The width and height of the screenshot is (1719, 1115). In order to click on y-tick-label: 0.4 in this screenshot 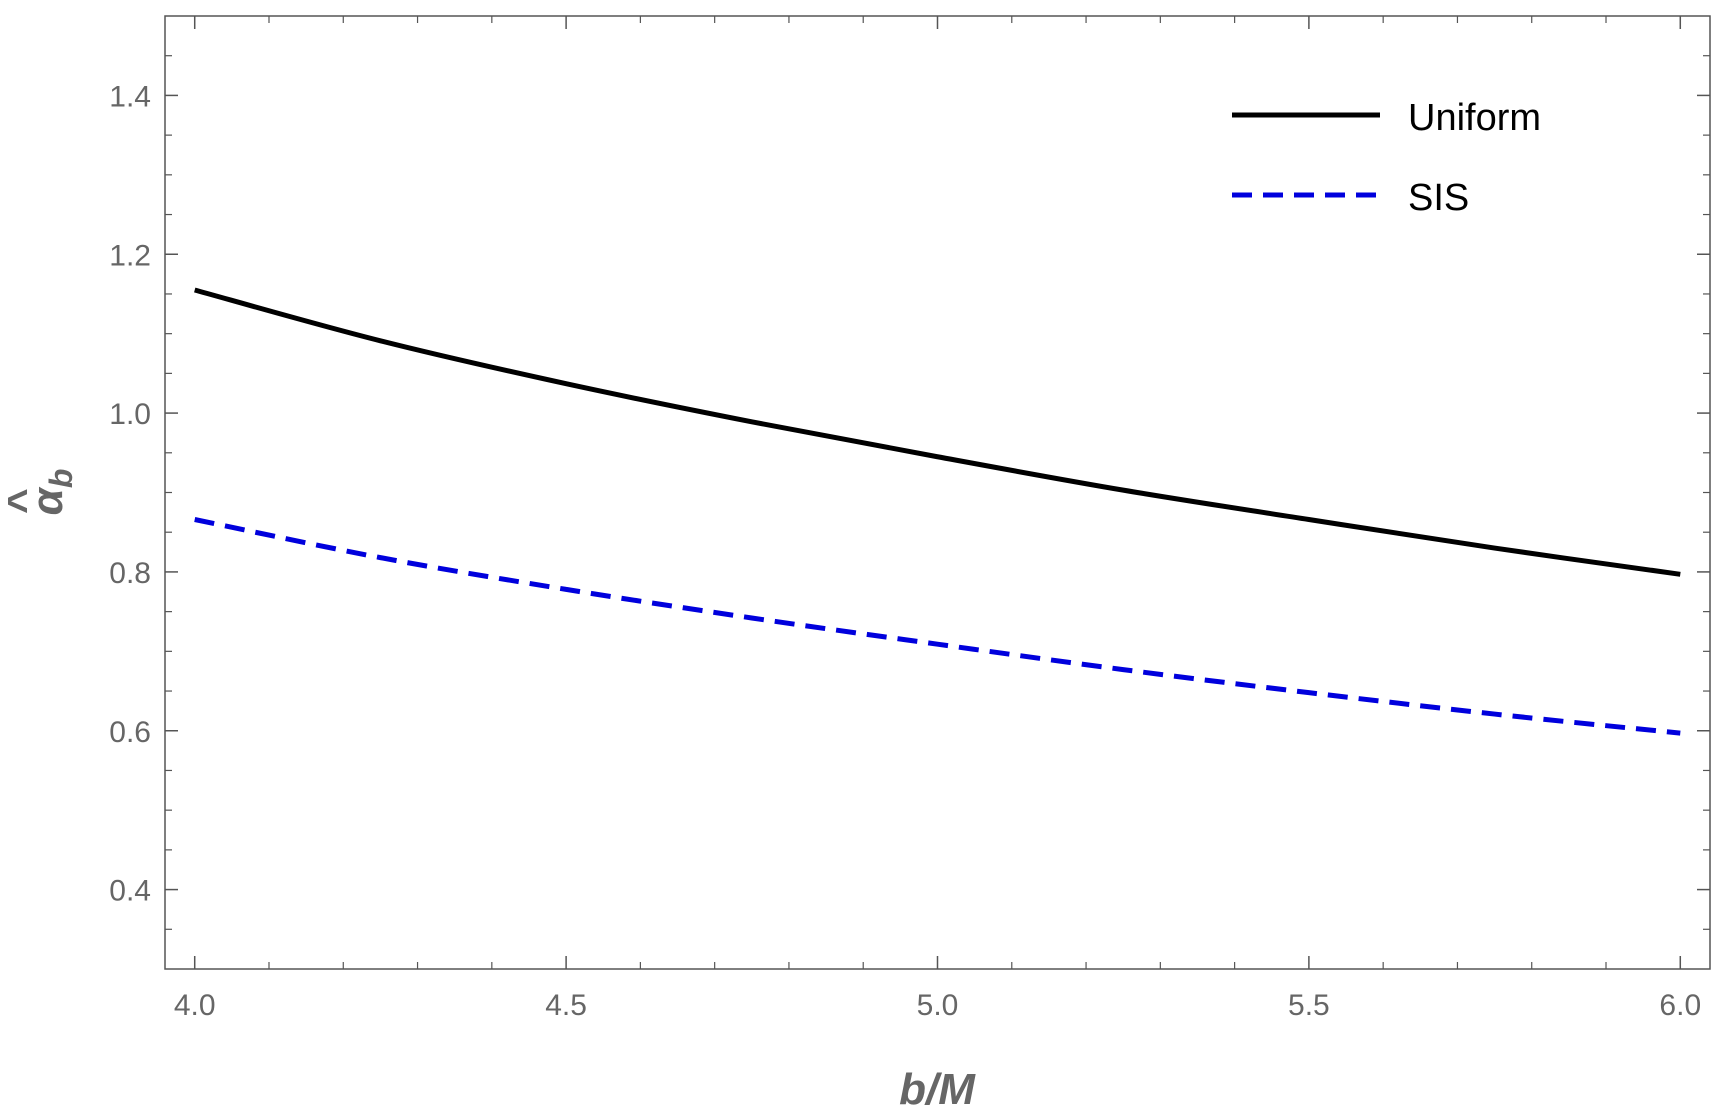, I will do `click(130, 891)`.